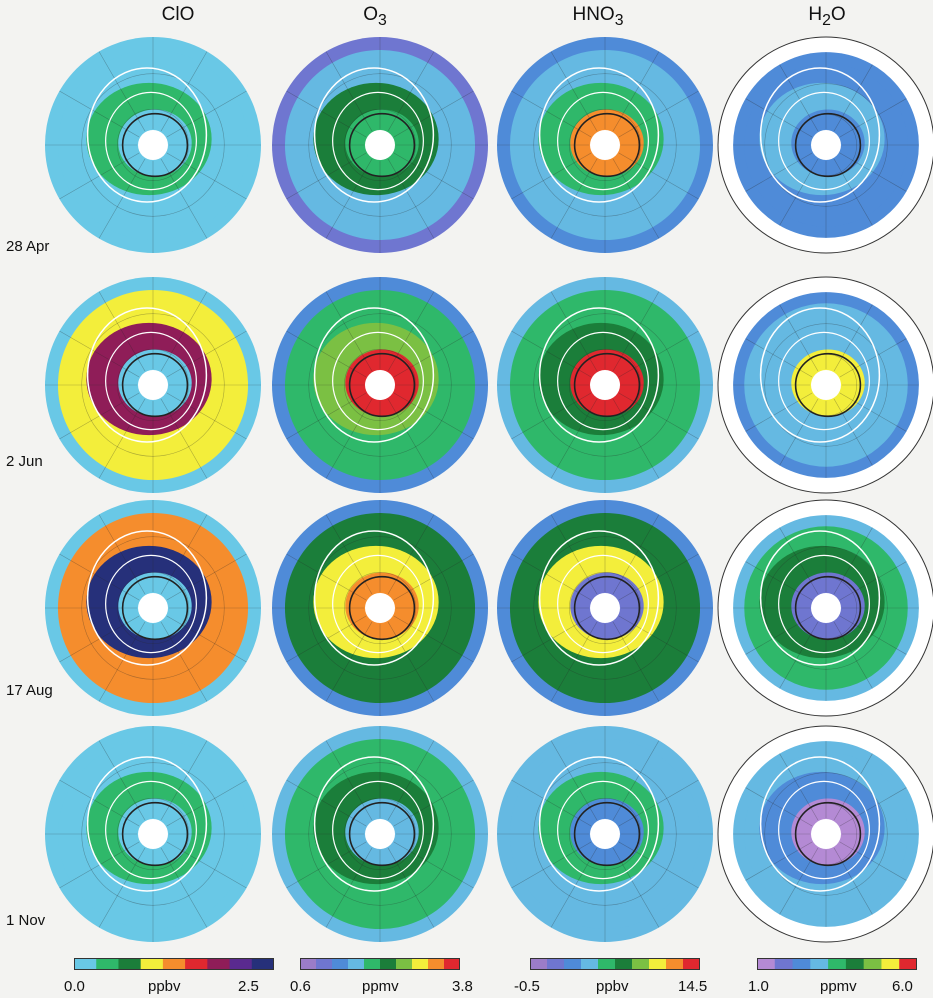 Image resolution: width=933 pixels, height=998 pixels. I want to click on colorbar-o3-max: 3.8, so click(462, 986).